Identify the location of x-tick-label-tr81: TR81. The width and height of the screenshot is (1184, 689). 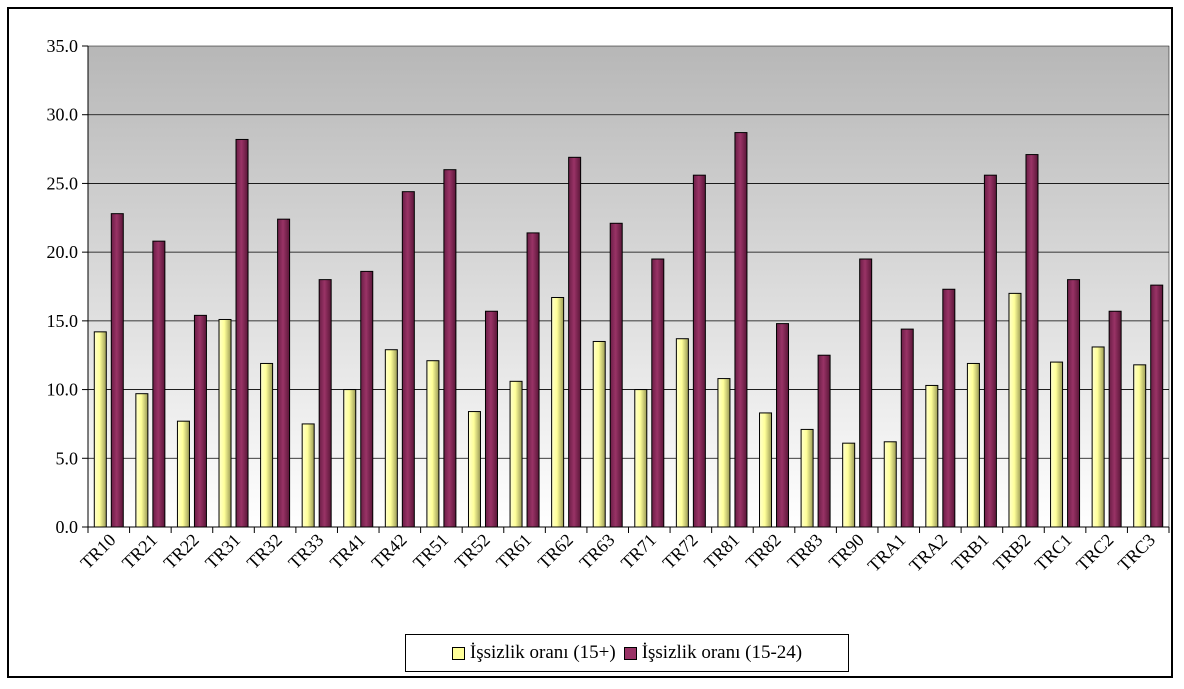
(721, 551).